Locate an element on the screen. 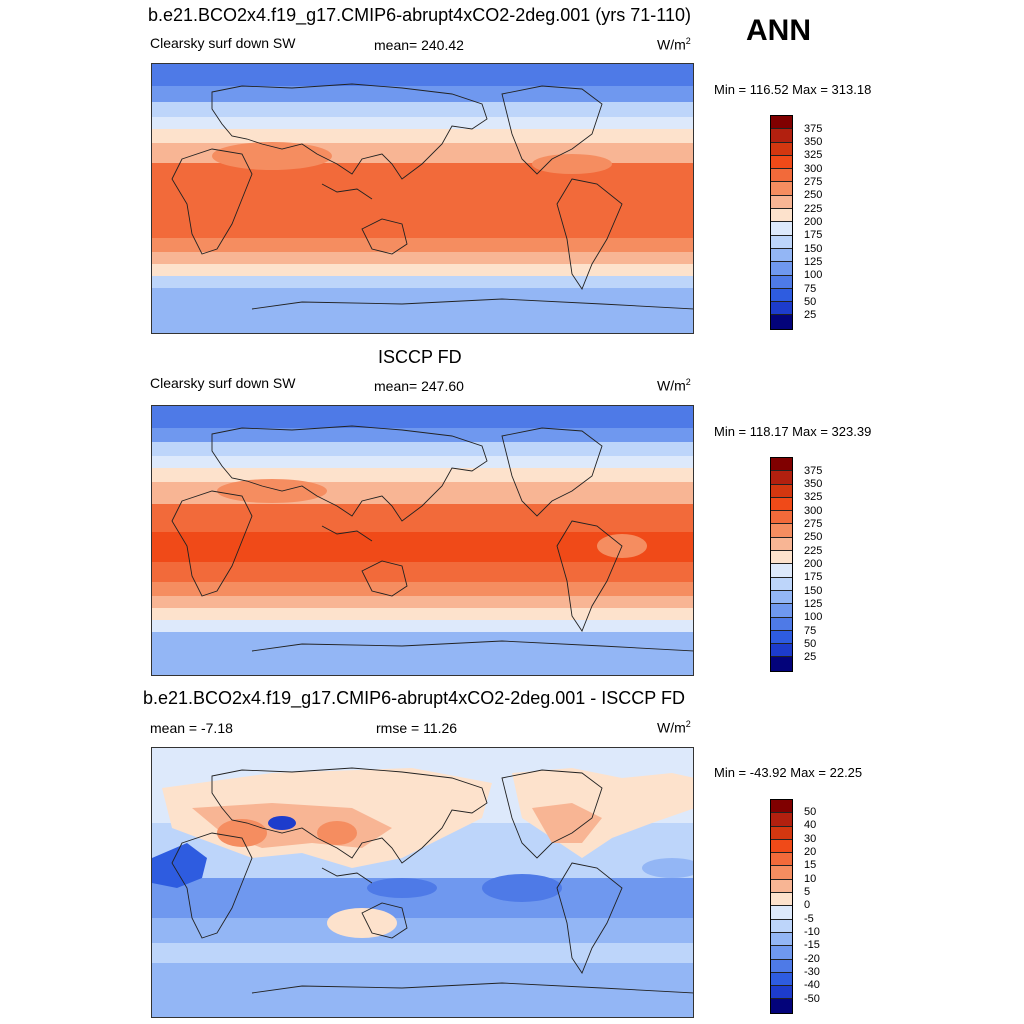  cbar3-label: 5 is located at coordinates (807, 892).